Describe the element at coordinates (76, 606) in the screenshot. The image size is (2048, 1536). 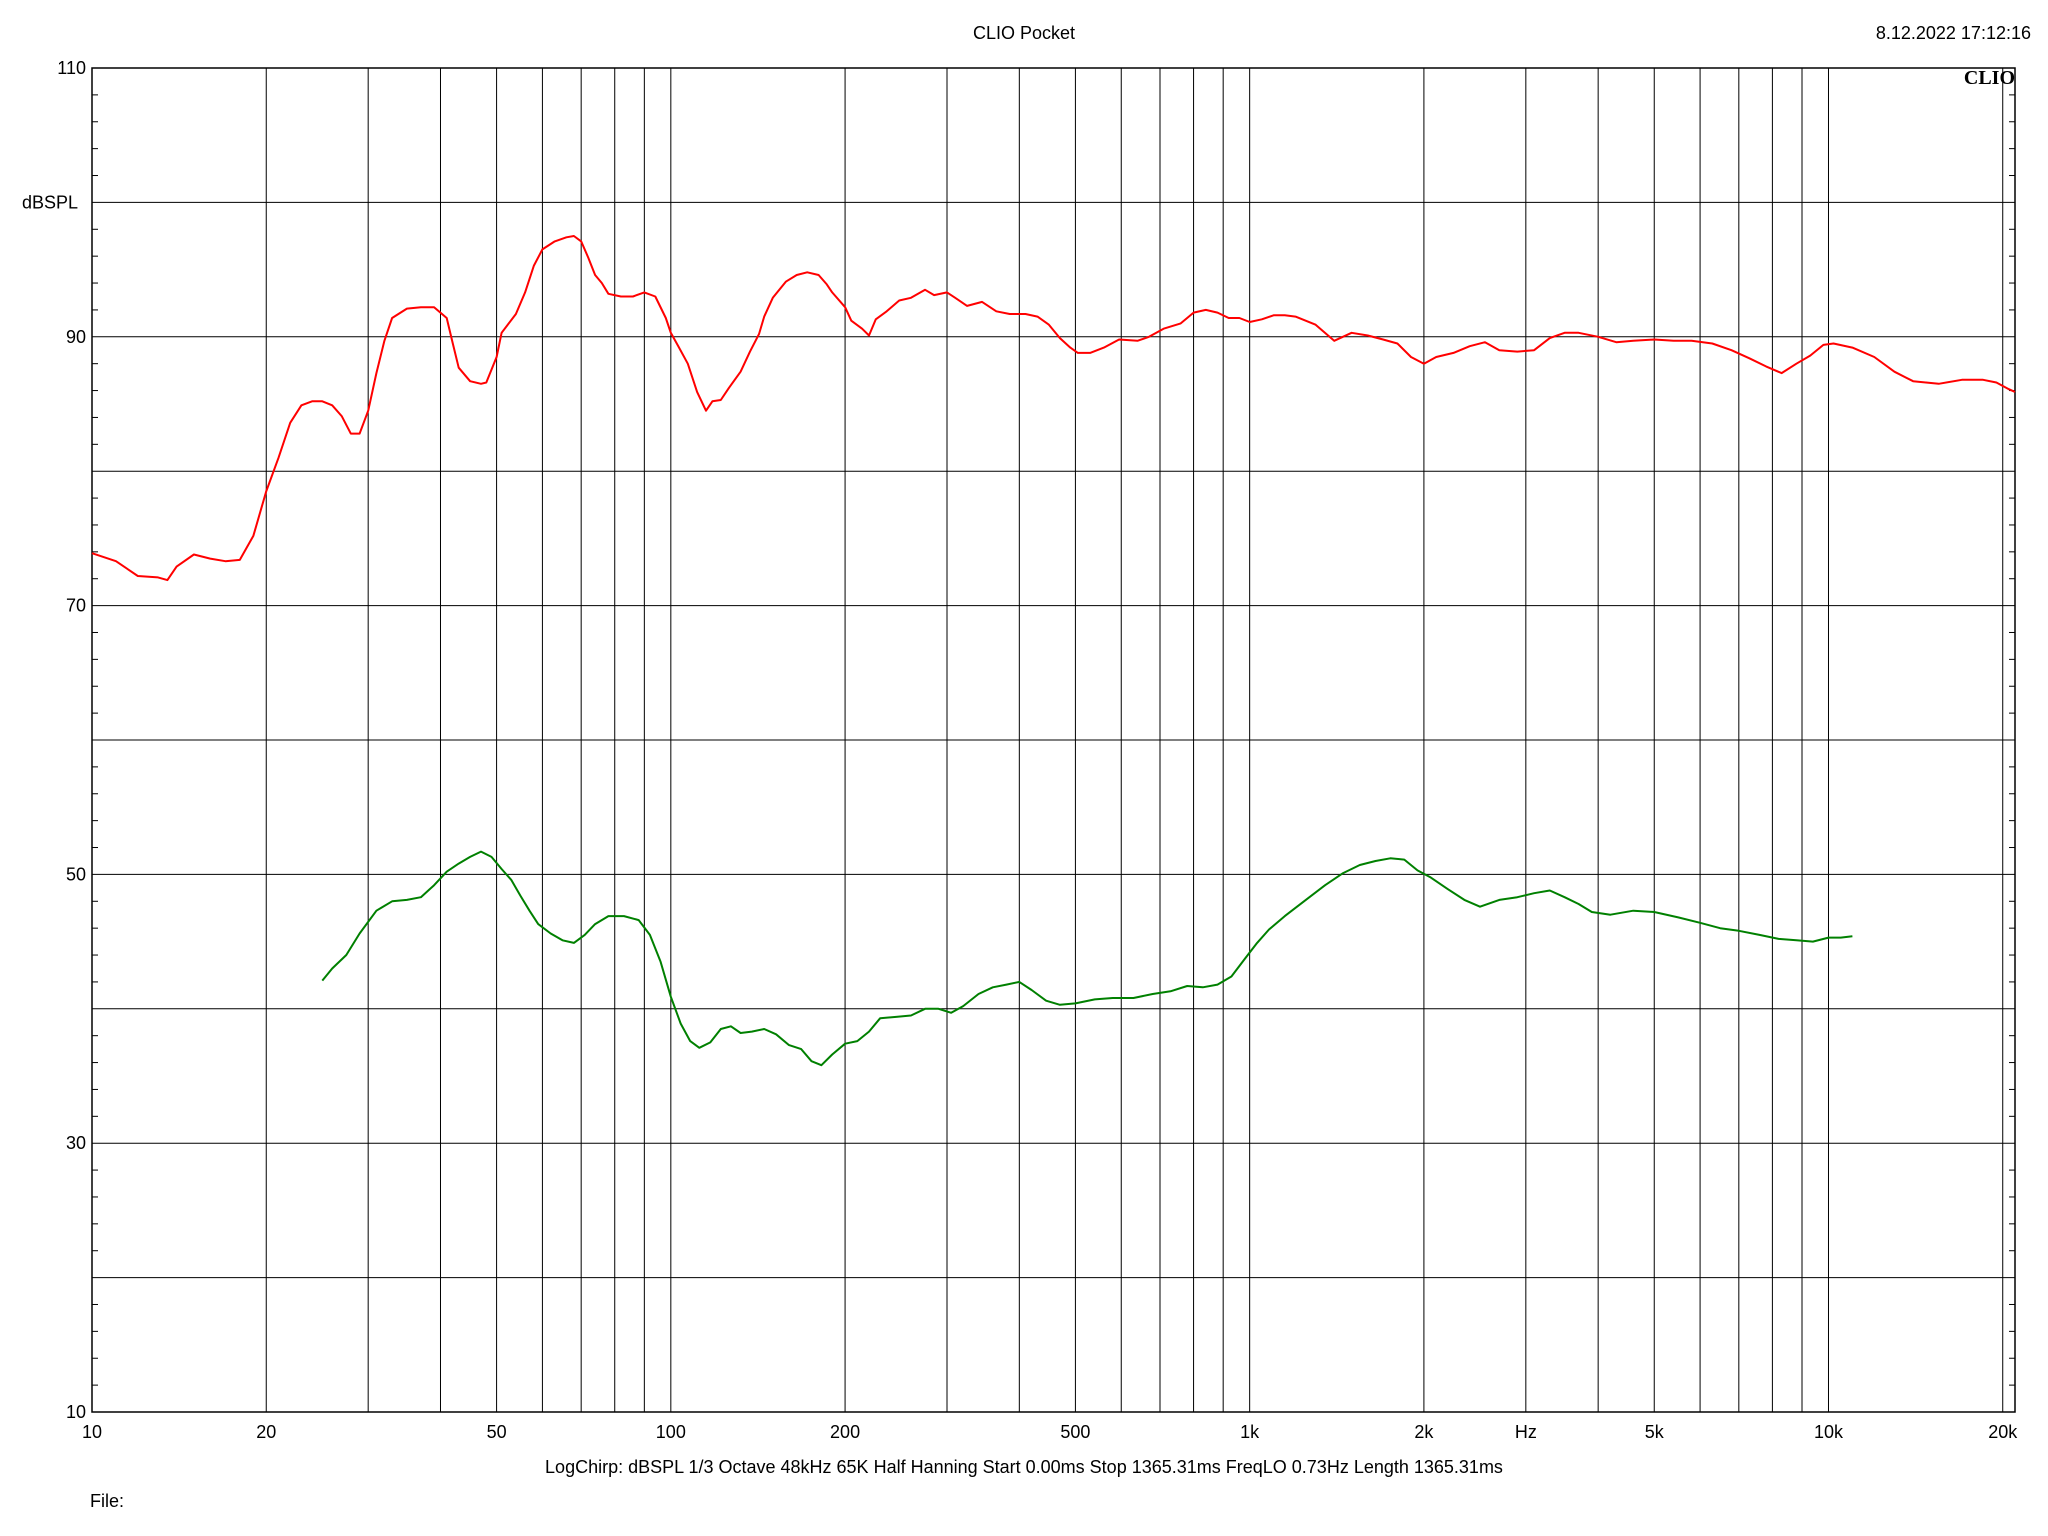
I see `y-tick-label: 70` at that location.